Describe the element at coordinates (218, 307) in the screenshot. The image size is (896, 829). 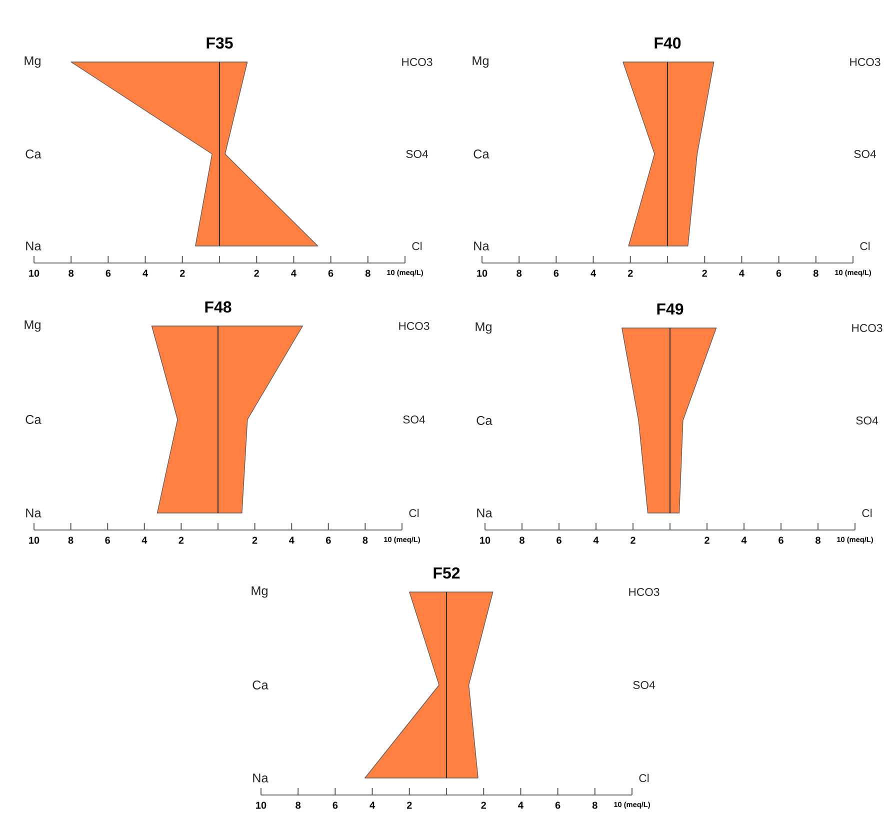
I see `chart-title: F48` at that location.